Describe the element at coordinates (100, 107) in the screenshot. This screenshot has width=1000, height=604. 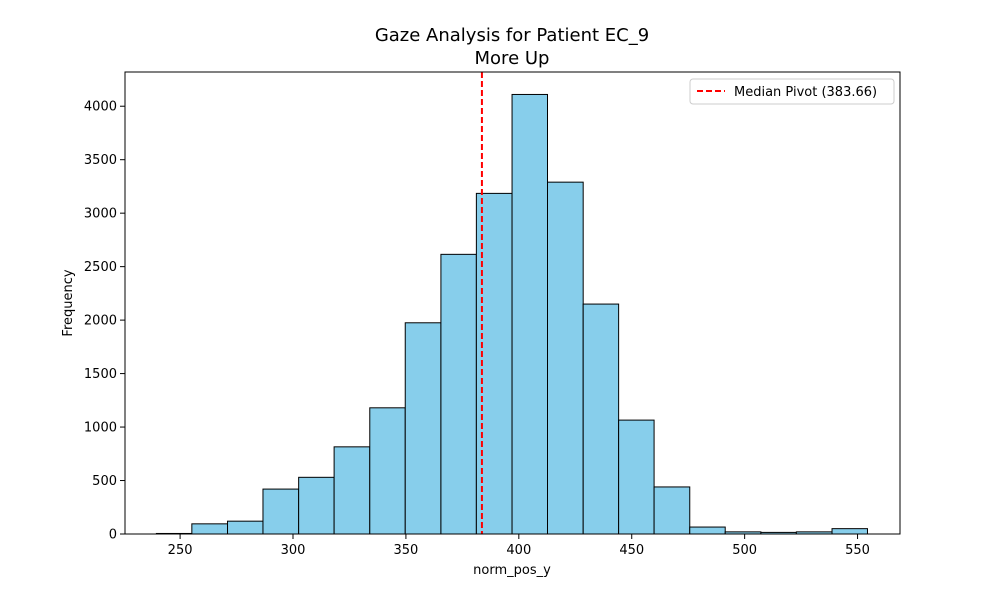
I see `y-tick-label: 4000` at that location.